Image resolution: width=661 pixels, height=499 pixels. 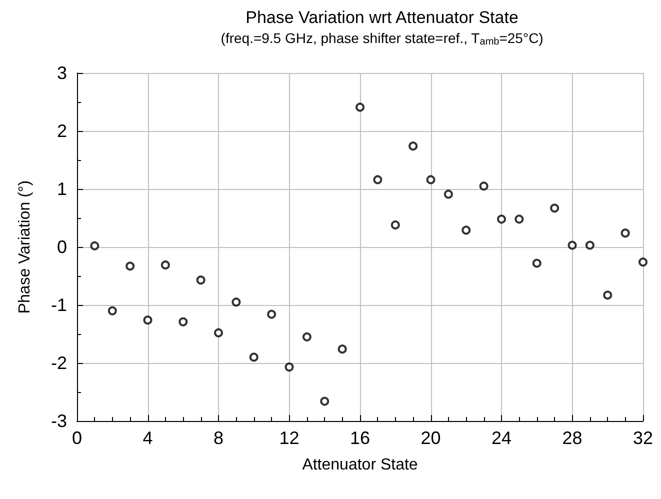 What do you see at coordinates (430, 438) in the screenshot?
I see `x-tick-label: 20` at bounding box center [430, 438].